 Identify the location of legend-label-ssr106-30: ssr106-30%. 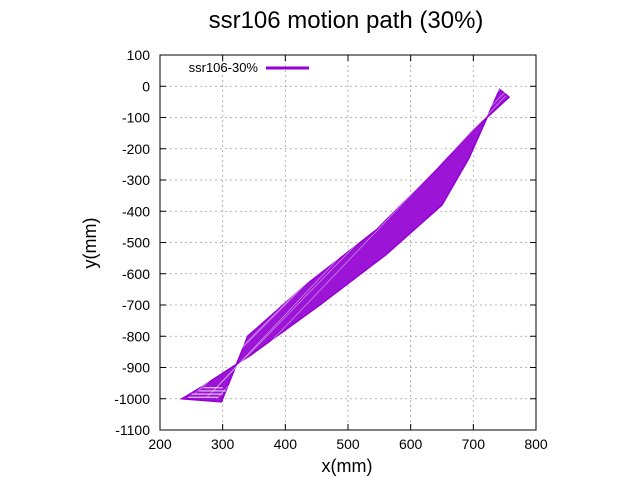
(224, 67).